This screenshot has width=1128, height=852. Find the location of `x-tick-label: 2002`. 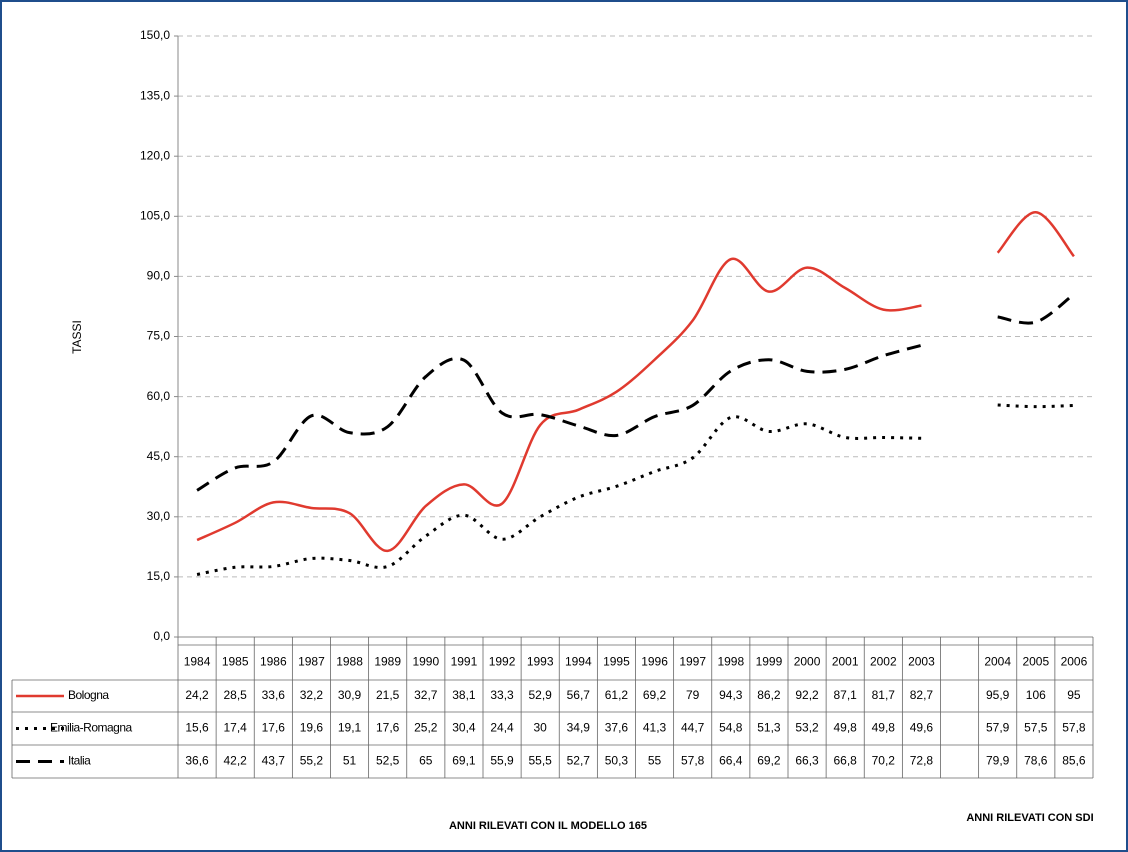

x-tick-label: 2002 is located at coordinates (883, 662).